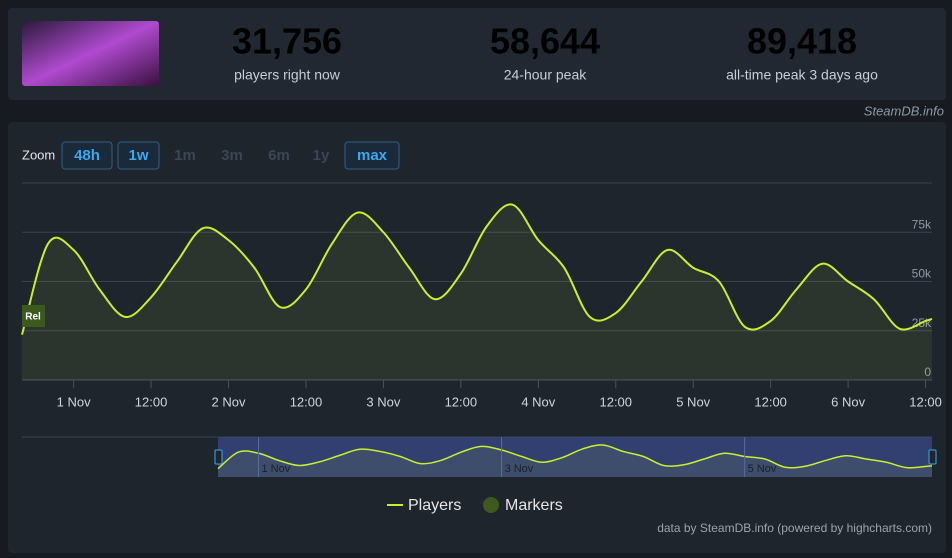 Image resolution: width=952 pixels, height=558 pixels. Describe the element at coordinates (545, 41) in the screenshot. I see `stat-value: 58,644` at that location.